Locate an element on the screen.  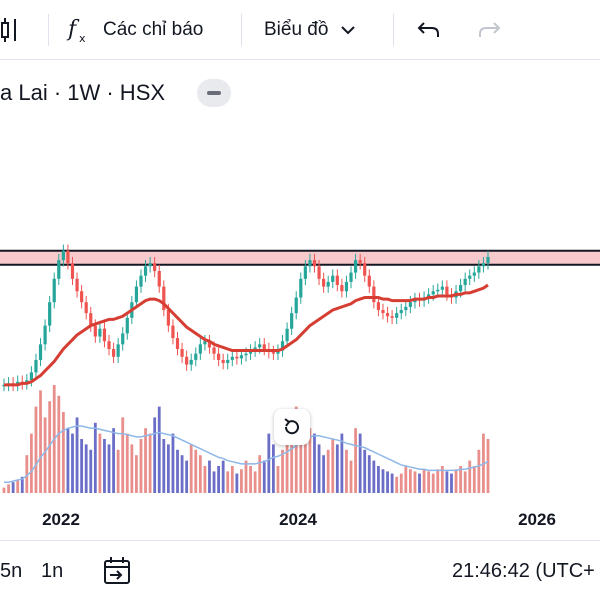
svg-text: x is located at coordinates (82, 38).